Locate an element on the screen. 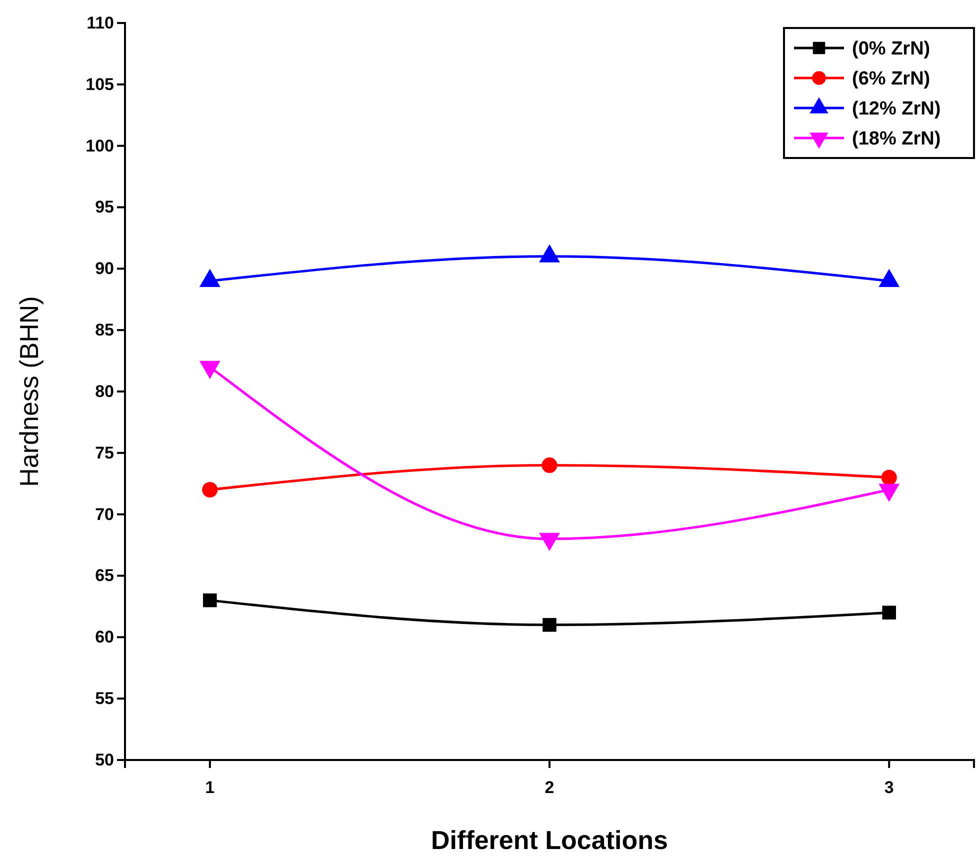 This screenshot has width=976, height=861. y-tick-label: 65 is located at coordinates (104, 576).